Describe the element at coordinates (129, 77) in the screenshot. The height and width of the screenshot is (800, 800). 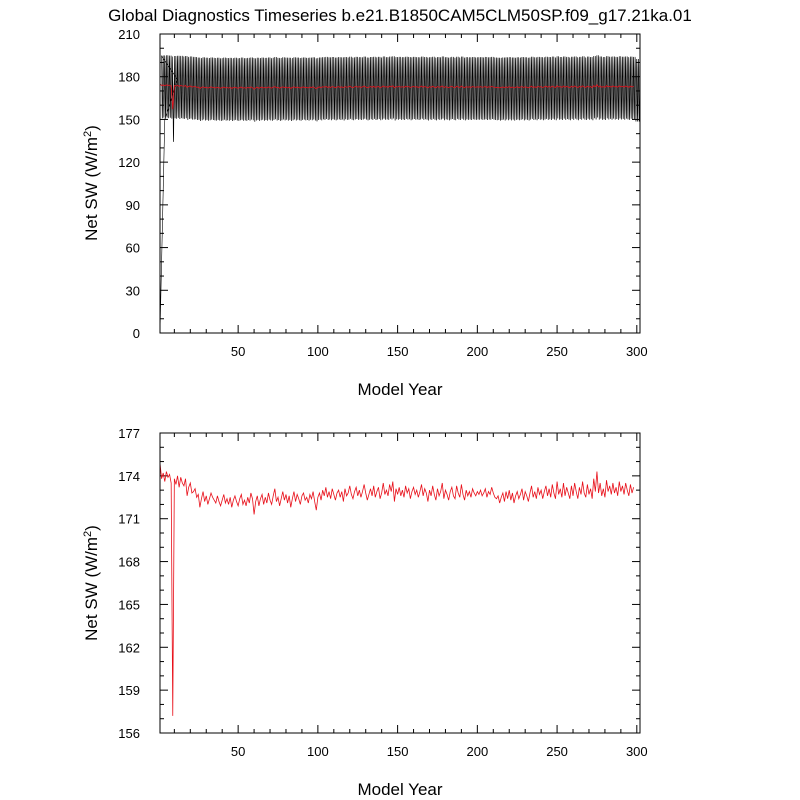
I see `top-y-tick-label: 180` at that location.